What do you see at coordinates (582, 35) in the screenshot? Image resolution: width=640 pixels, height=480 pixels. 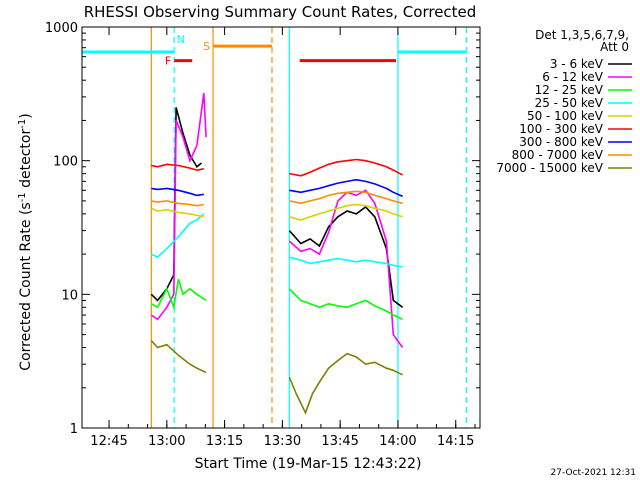 I see `legend-header-line1: Det 1,3,5,6,7,9,` at bounding box center [582, 35].